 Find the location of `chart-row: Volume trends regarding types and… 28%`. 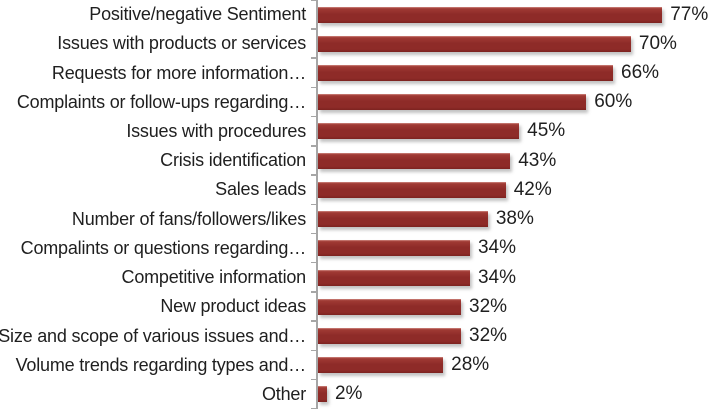

chart-row: Volume trends regarding types and… 28% is located at coordinates (355, 364).